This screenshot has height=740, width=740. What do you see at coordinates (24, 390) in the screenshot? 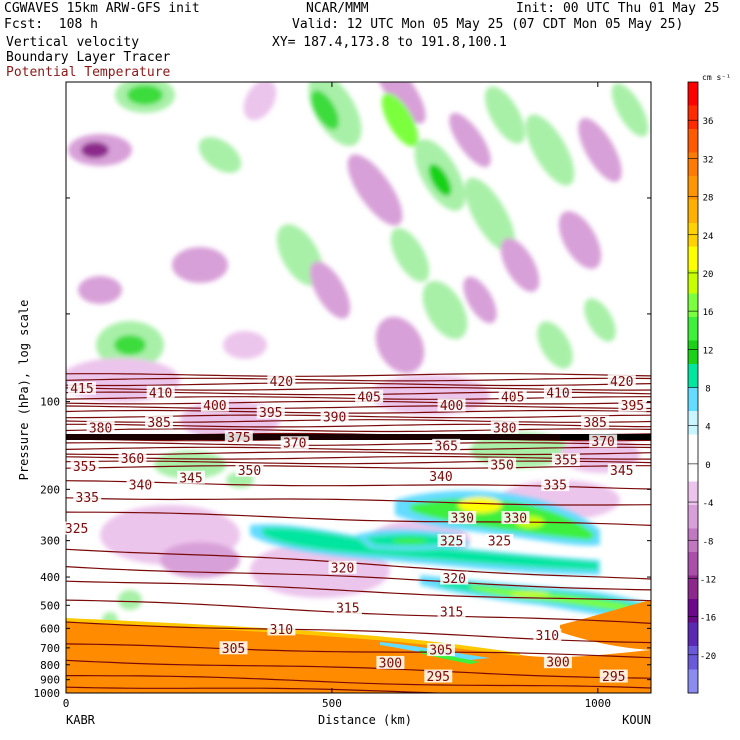
I see `y-axis-label: Pressure (hPa), log scale` at bounding box center [24, 390].